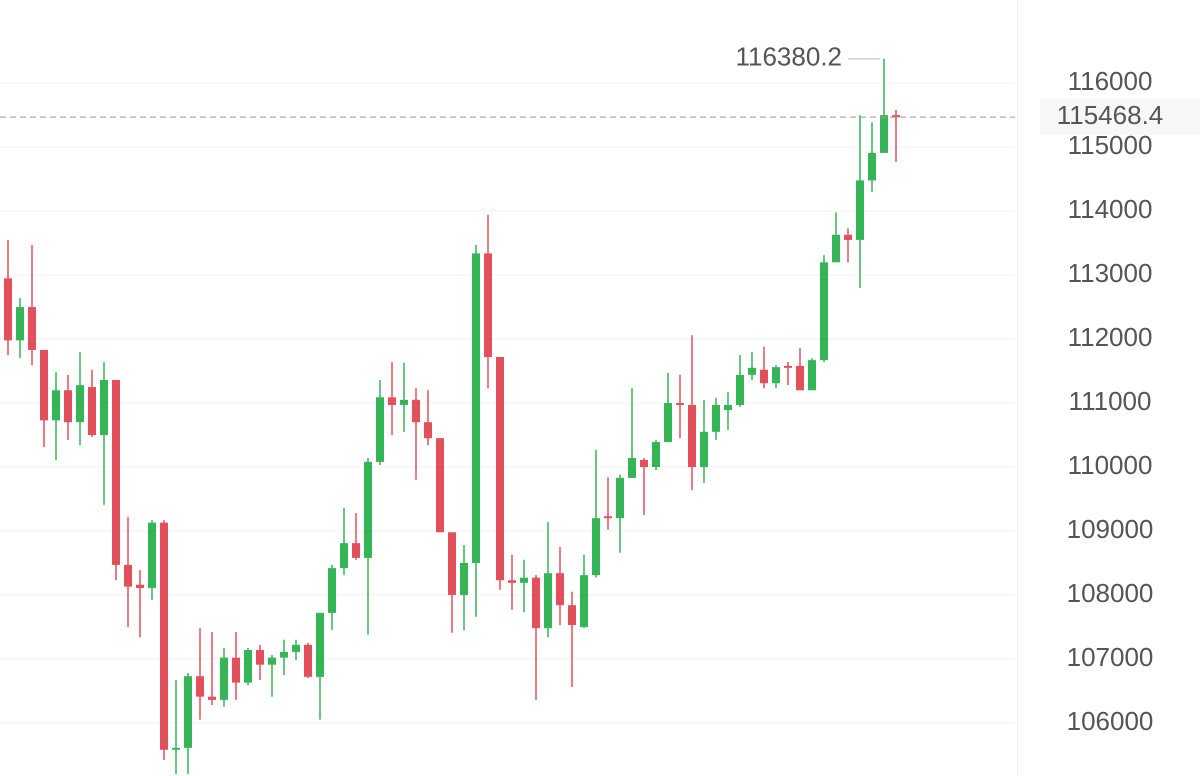  Describe the element at coordinates (1110, 465) in the screenshot. I see `y-tick-label: 110000` at that location.